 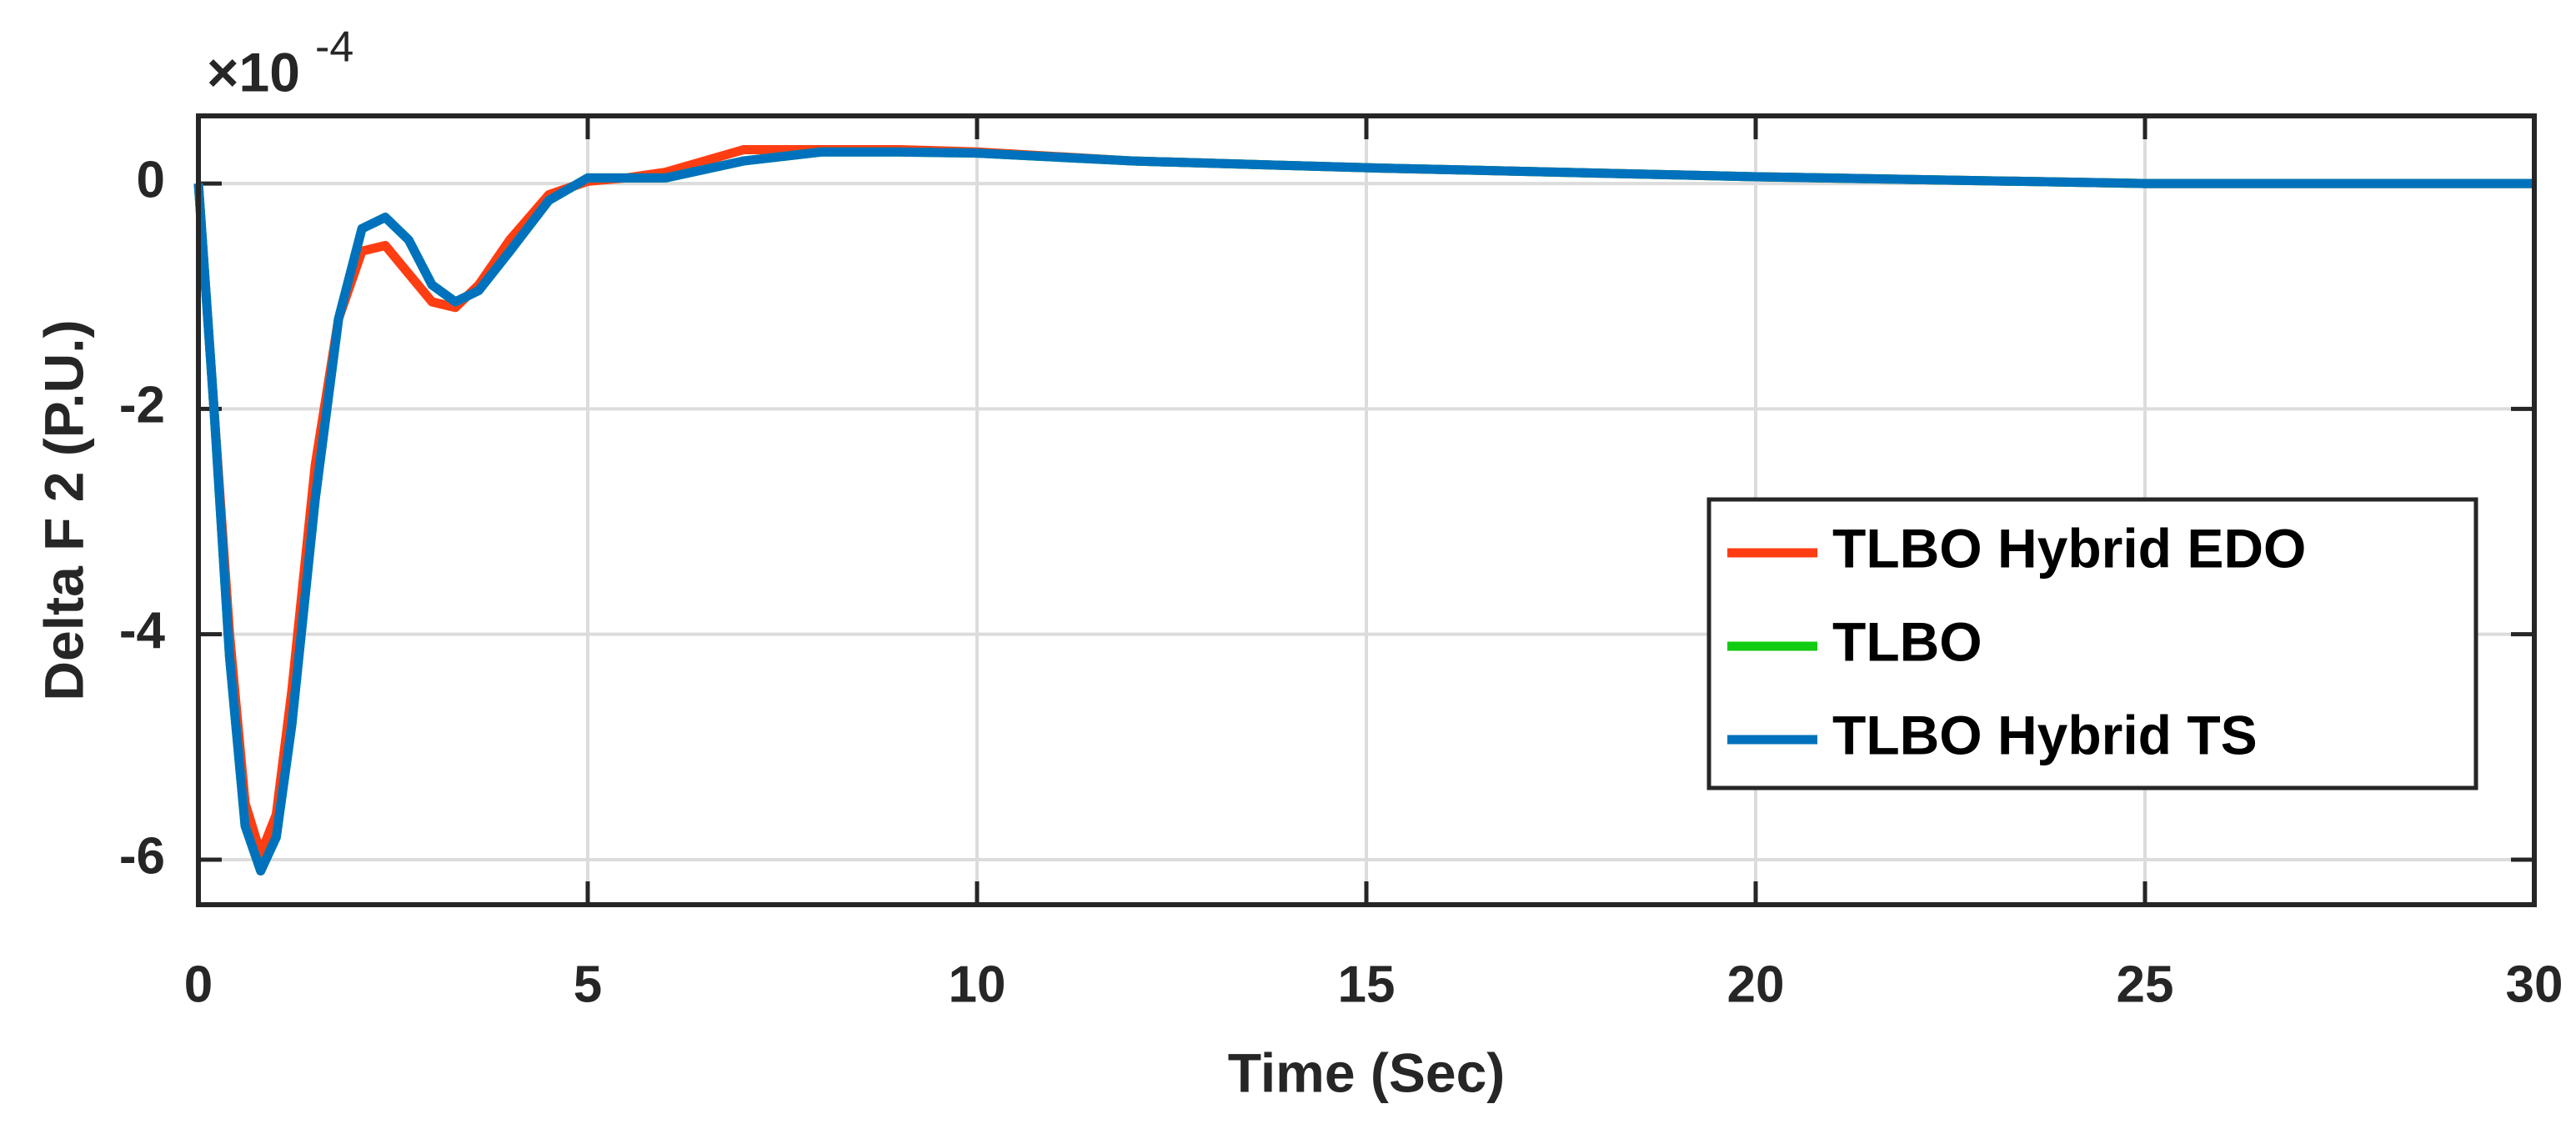 I want to click on y-tick-label: -2, so click(x=142, y=406).